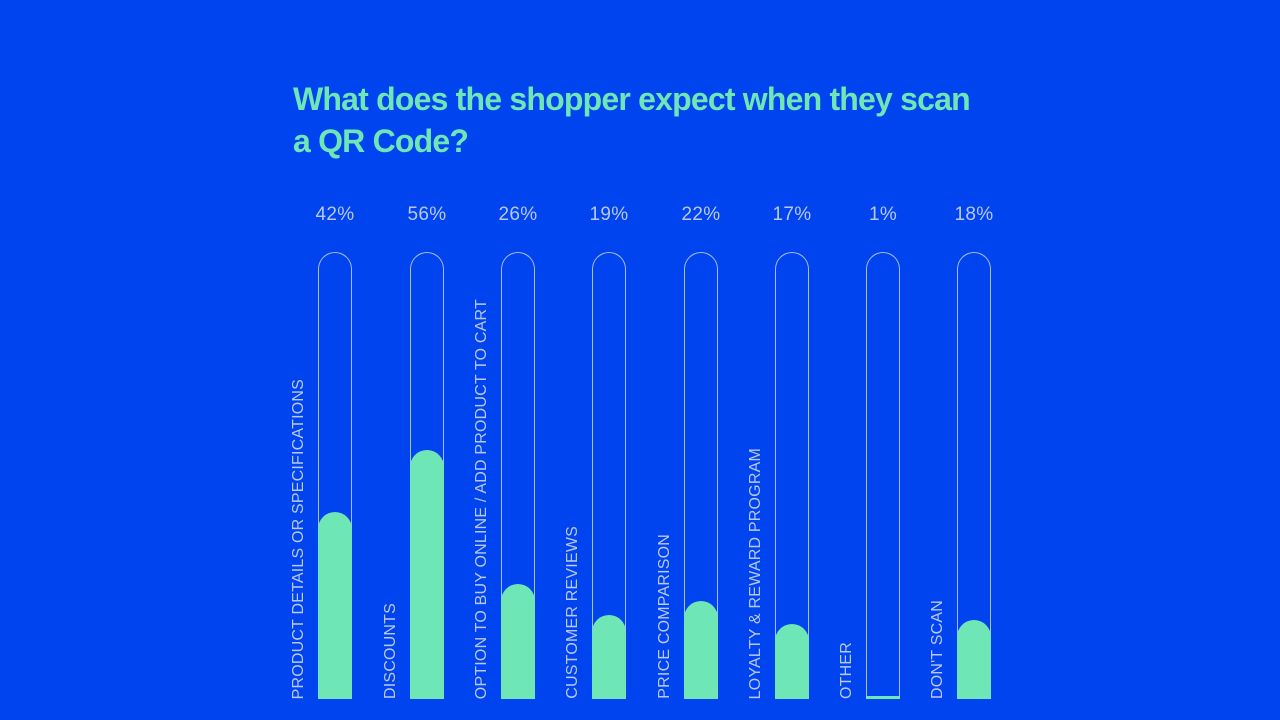 This screenshot has height=720, width=1280. I want to click on bar-column: 56% DISCOUNTS, so click(414, 360).